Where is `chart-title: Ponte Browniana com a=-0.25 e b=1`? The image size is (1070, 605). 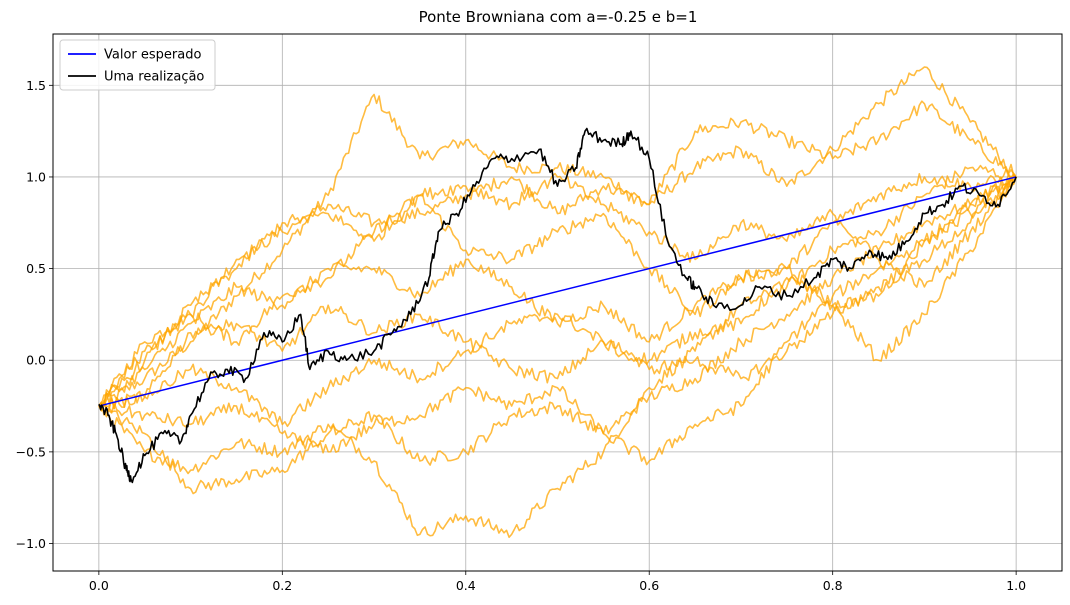
chart-title: Ponte Browniana com a=-0.25 e b=1 is located at coordinates (558, 17).